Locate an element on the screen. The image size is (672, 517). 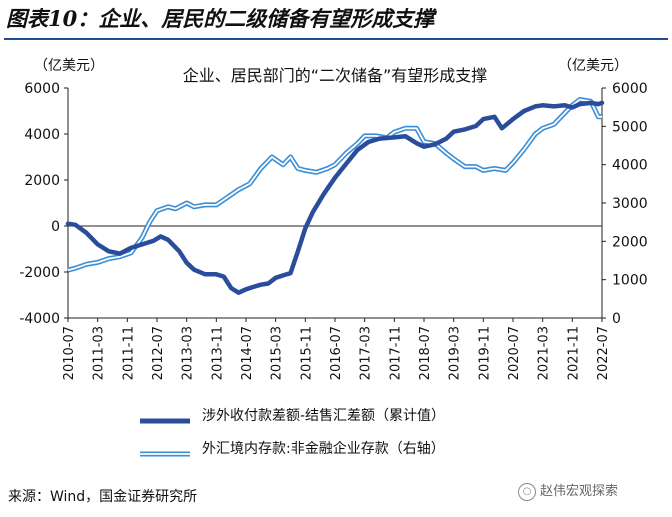
watermark-text: 赵伟宏观探索 is located at coordinates (579, 491).